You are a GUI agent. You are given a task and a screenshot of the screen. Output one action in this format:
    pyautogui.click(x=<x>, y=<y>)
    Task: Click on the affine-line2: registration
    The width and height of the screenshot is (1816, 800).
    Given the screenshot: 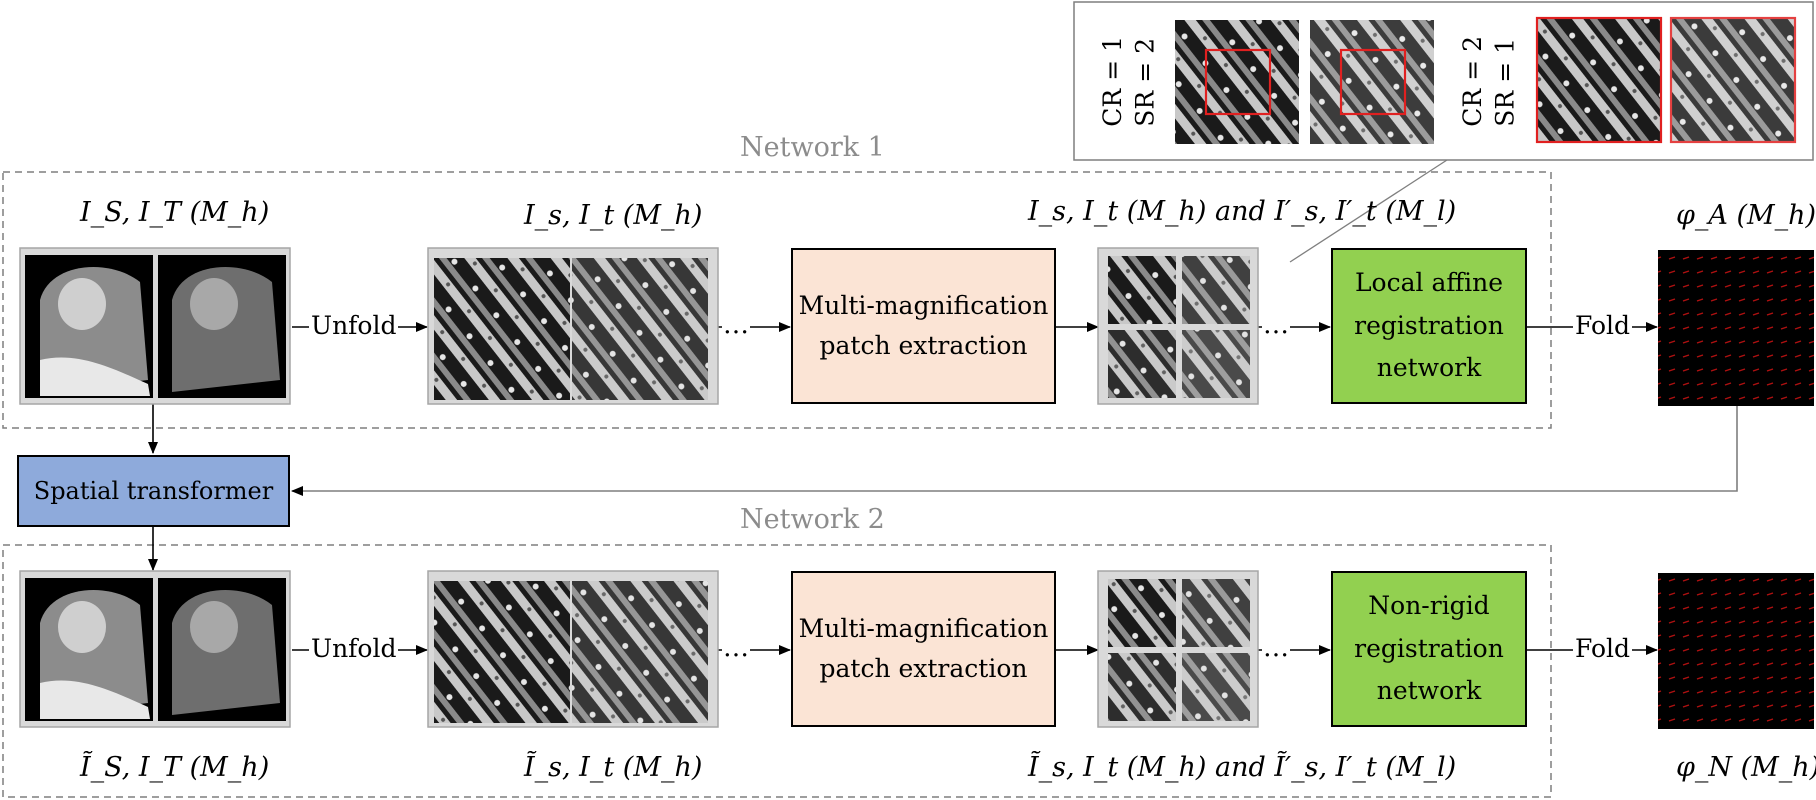 What is the action you would take?
    pyautogui.click(x=1429, y=325)
    